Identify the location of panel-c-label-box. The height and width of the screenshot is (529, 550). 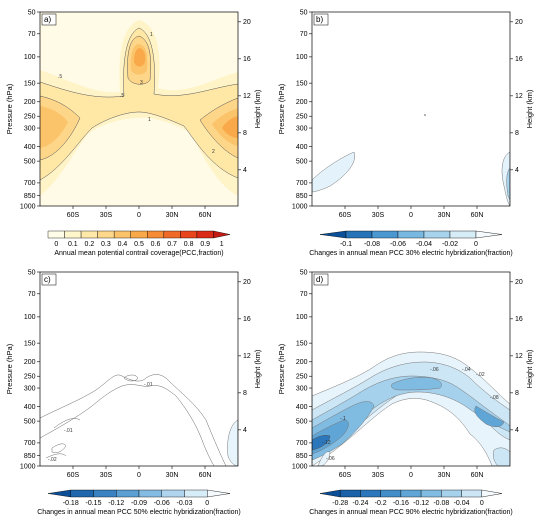
(49, 279).